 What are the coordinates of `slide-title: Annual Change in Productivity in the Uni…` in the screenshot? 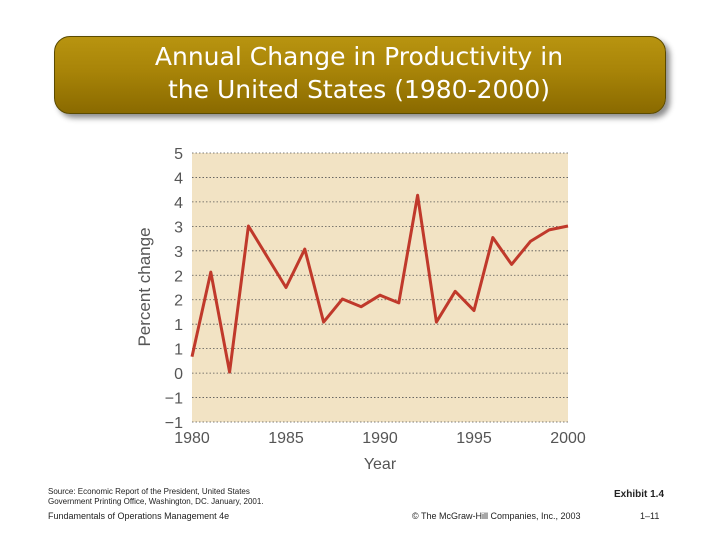 It's located at (359, 73).